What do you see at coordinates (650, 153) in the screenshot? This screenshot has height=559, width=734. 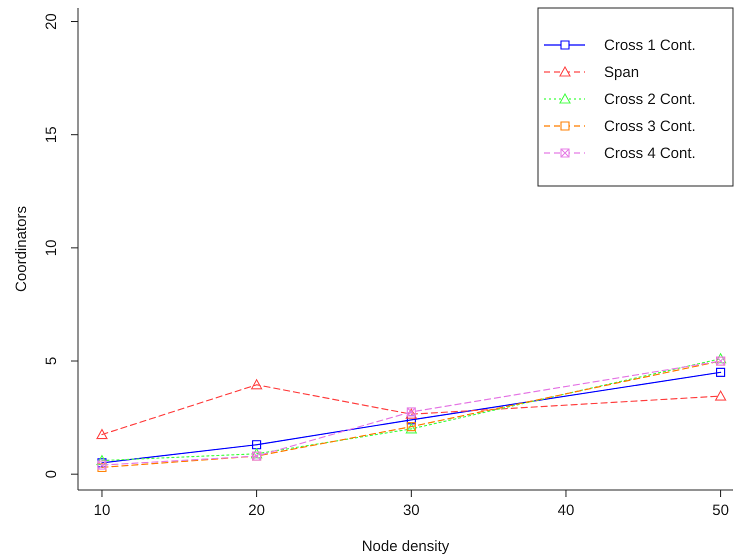 I see `legend-label: Cross 4 Cont.` at bounding box center [650, 153].